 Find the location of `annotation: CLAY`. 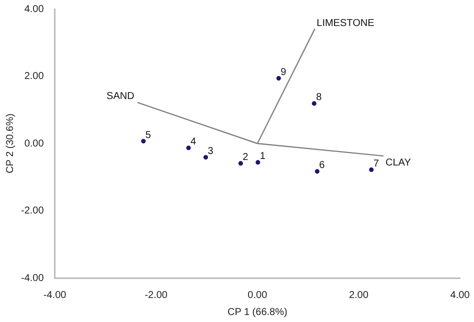

annotation: CLAY is located at coordinates (399, 163).